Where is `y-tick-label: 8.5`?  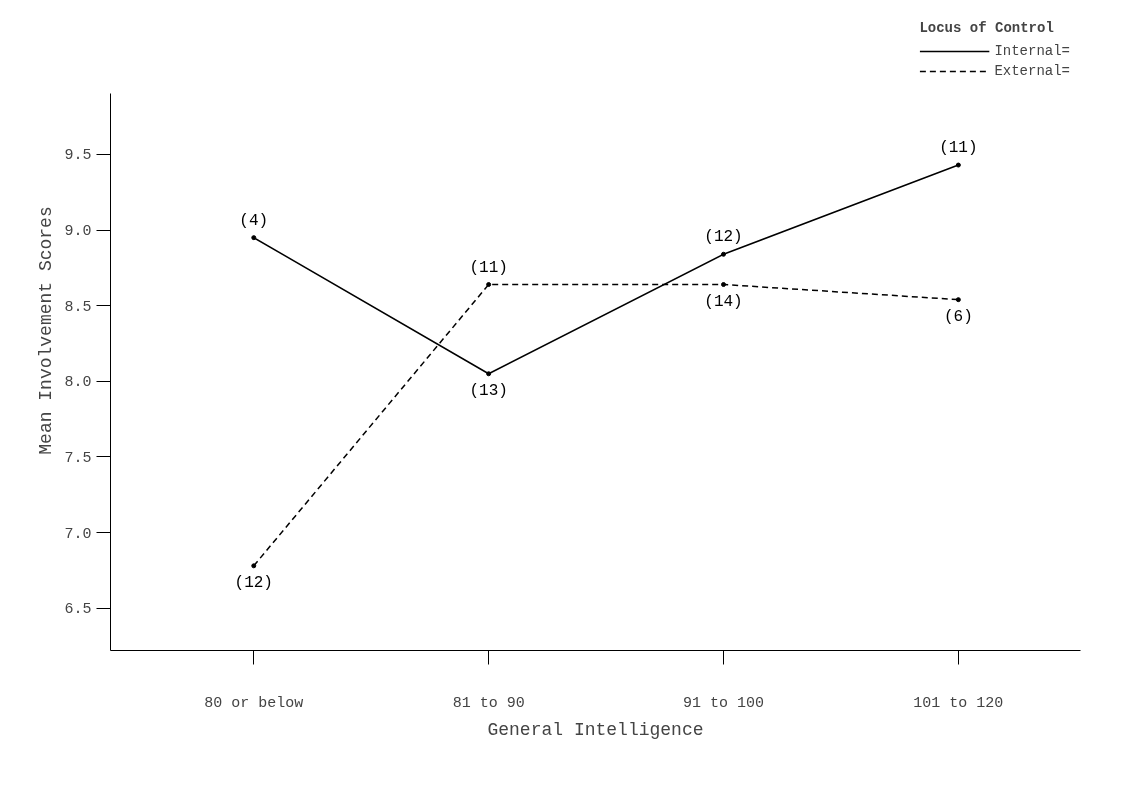 y-tick-label: 8.5 is located at coordinates (78, 307).